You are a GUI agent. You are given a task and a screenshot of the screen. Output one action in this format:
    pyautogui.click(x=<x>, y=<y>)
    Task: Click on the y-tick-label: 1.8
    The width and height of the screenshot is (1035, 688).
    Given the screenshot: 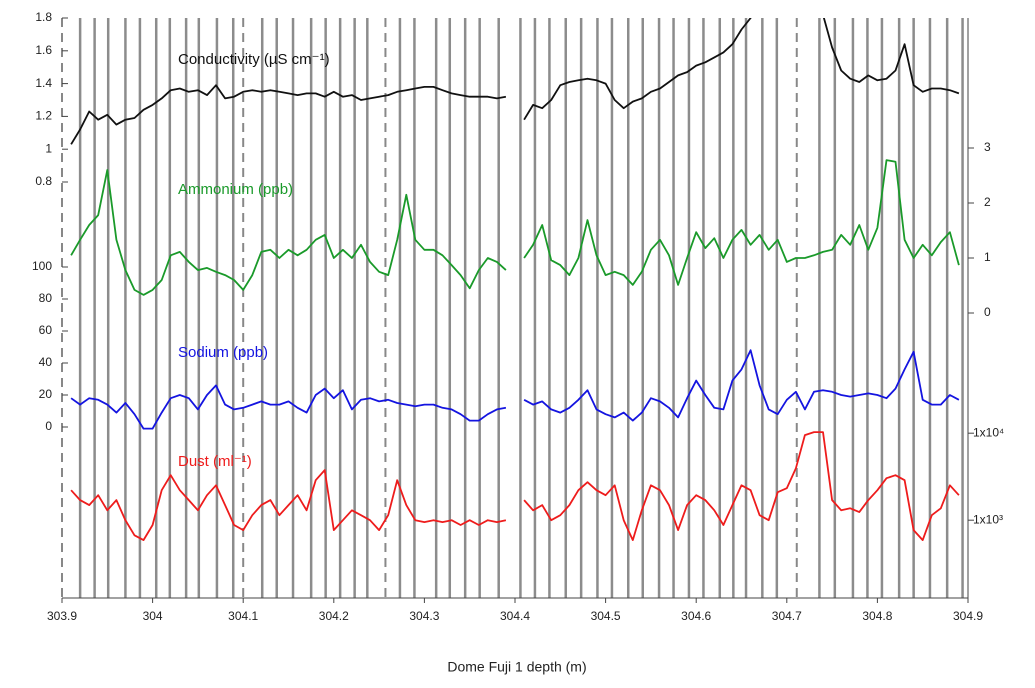 What is the action you would take?
    pyautogui.click(x=43, y=17)
    